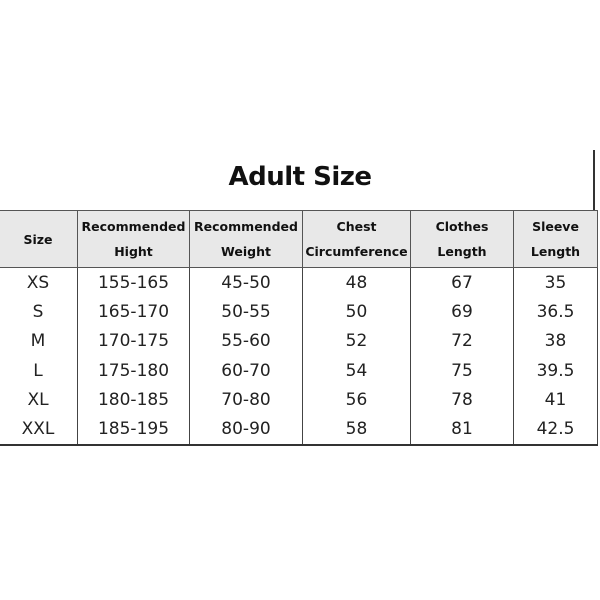 The image size is (600, 600). Describe the element at coordinates (246, 312) in the screenshot. I see `table-cell: 50-55` at that location.